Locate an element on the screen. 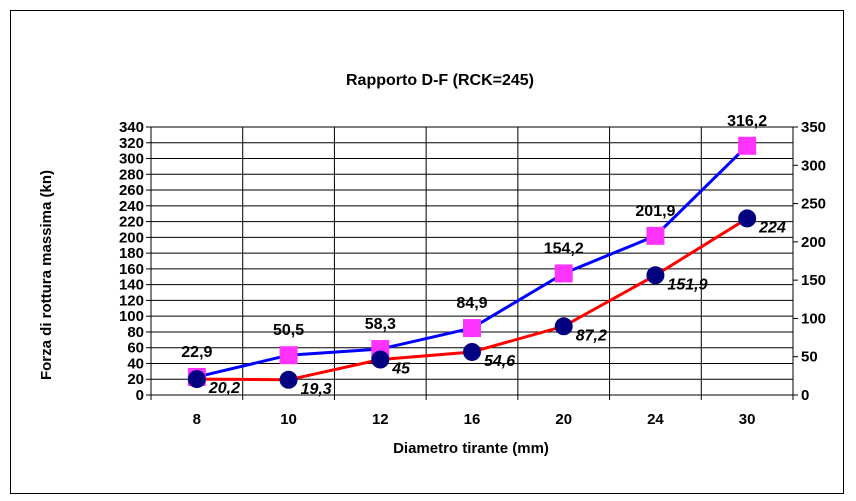 Image resolution: width=856 pixels, height=501 pixels. y-left-tick-label: 260 is located at coordinates (131, 190).